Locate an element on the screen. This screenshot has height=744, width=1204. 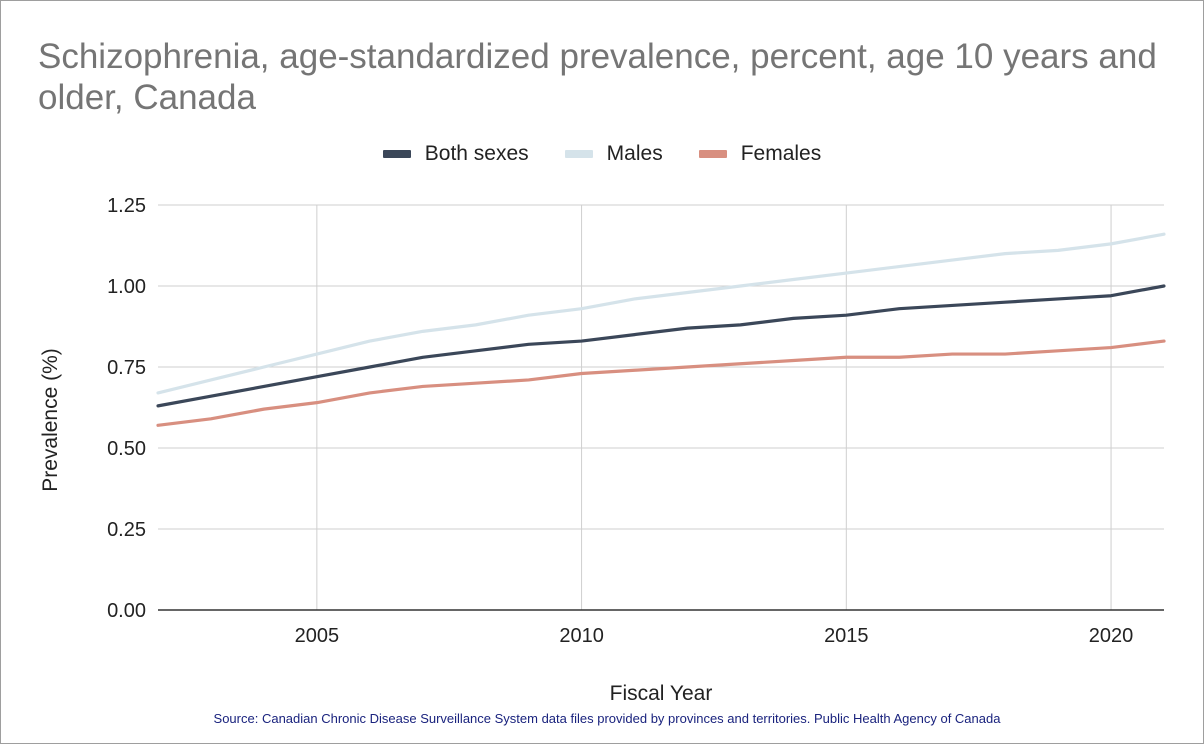
legend-label: Both sexes is located at coordinates (476, 153).